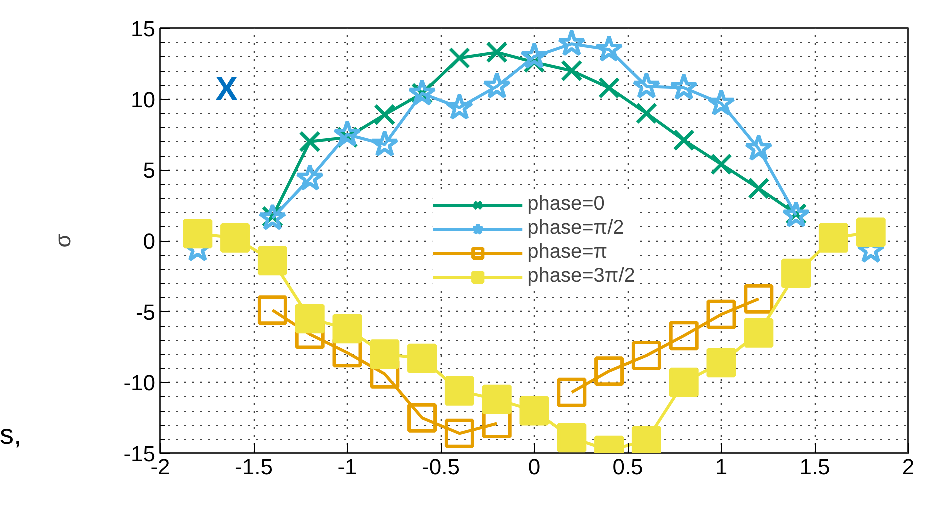 This screenshot has height=512, width=927. What do you see at coordinates (149, 171) in the screenshot?
I see `y-tick-label: 5` at bounding box center [149, 171].